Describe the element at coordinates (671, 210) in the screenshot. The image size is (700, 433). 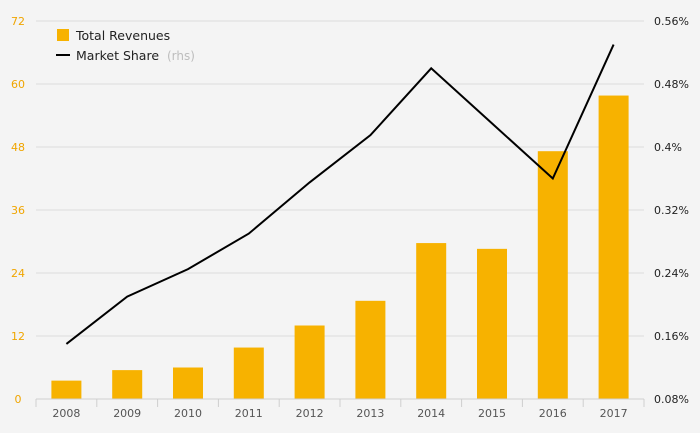
I see `right-axis-tick-label: 0.32%` at that location.